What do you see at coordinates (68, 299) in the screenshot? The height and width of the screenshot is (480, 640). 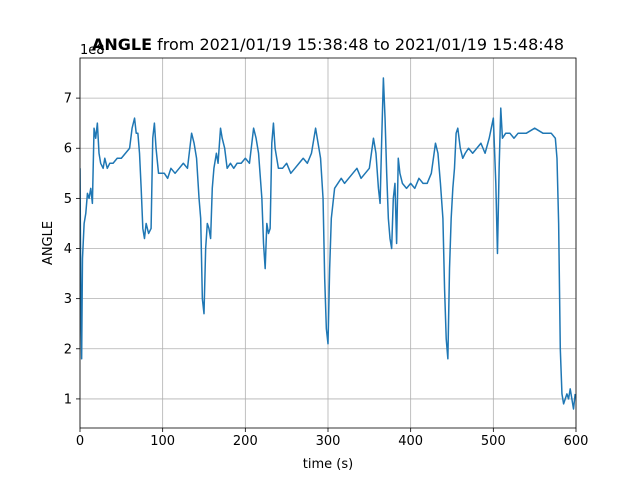 I see `y-tick-label: 3` at bounding box center [68, 299].